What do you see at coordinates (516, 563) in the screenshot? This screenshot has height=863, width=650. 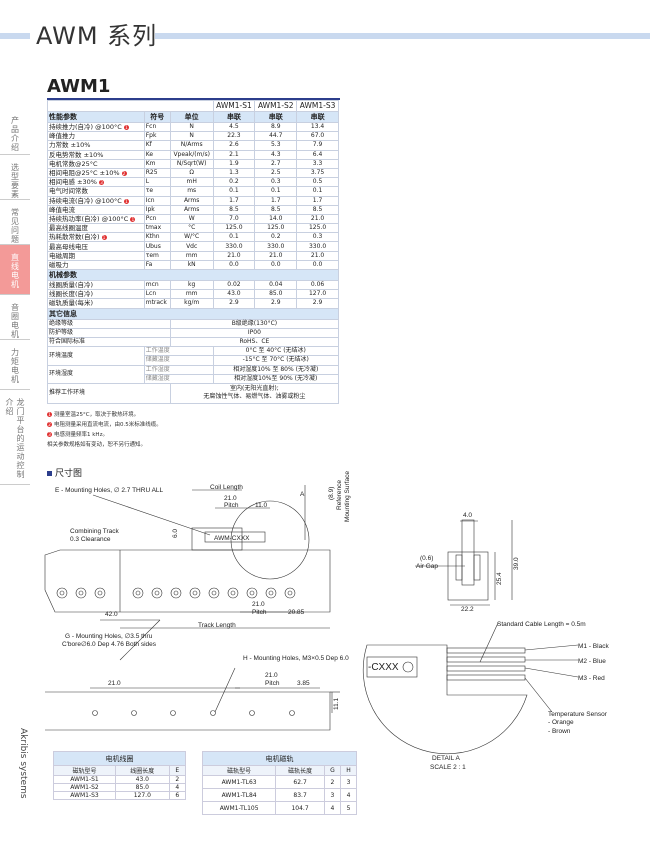 I see `label-39: 39.0` at bounding box center [516, 563].